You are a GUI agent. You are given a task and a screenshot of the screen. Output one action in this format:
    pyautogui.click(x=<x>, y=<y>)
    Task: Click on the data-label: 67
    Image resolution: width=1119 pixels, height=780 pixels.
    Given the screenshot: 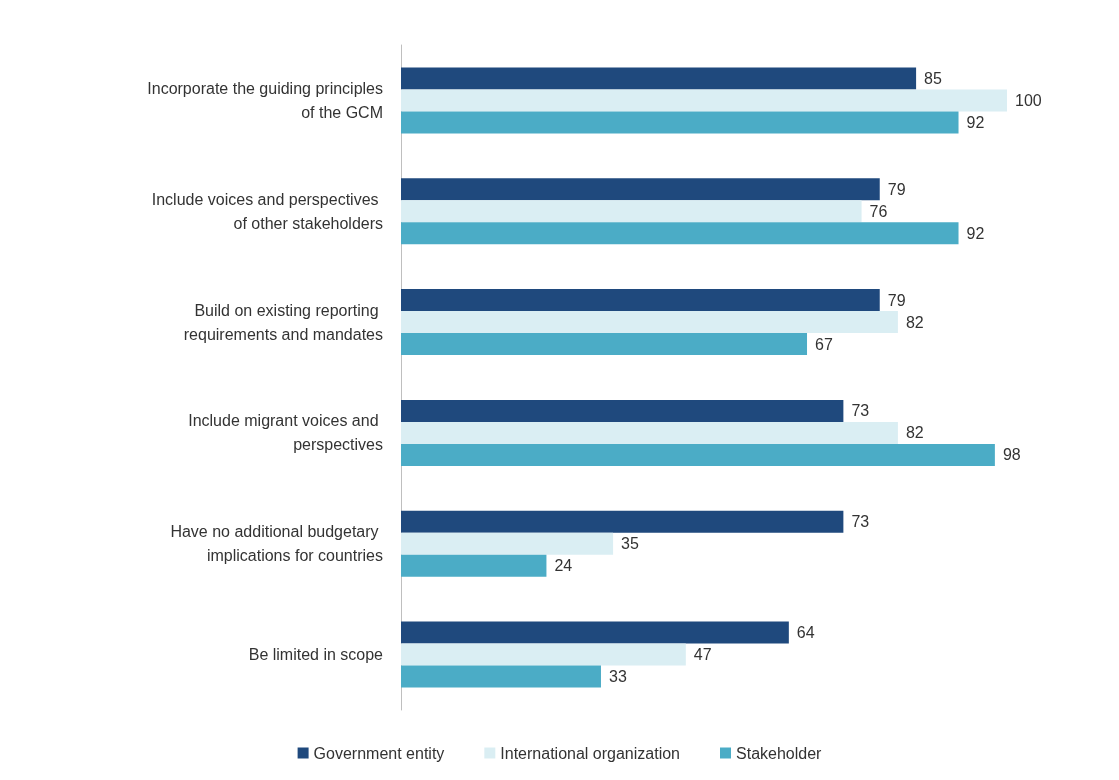 What is the action you would take?
    pyautogui.click(x=824, y=344)
    